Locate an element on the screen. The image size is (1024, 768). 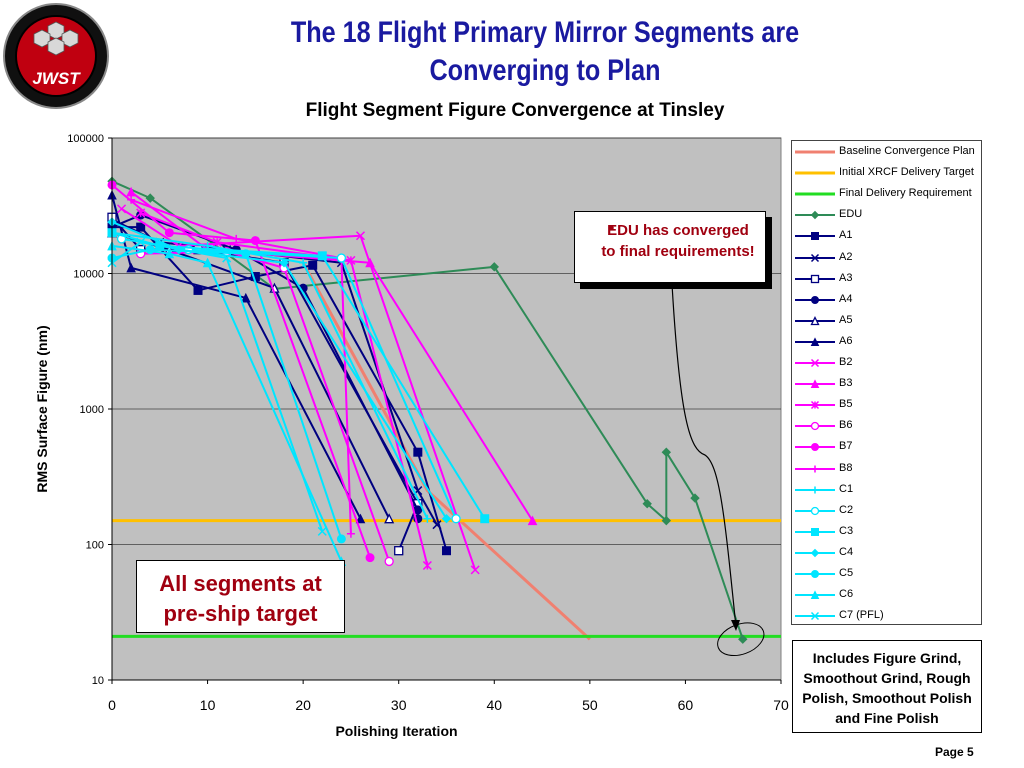
legend-label: B2 is located at coordinates (846, 362).